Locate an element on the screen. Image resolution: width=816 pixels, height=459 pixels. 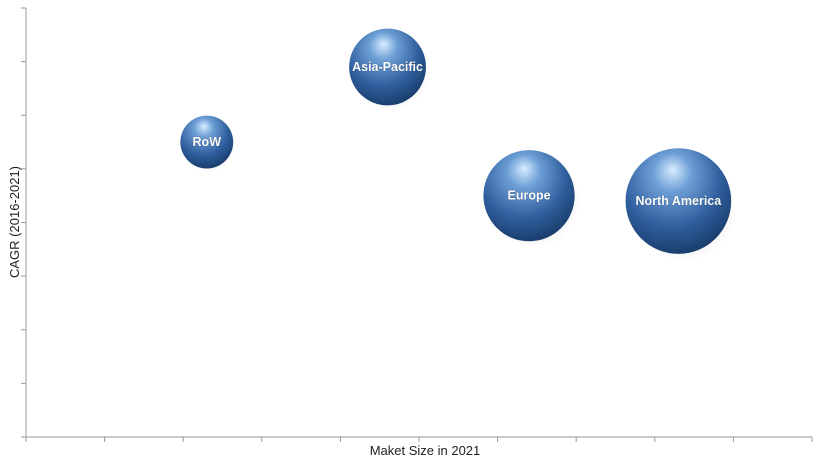
bubble-north-america: North America is located at coordinates (681, 205).